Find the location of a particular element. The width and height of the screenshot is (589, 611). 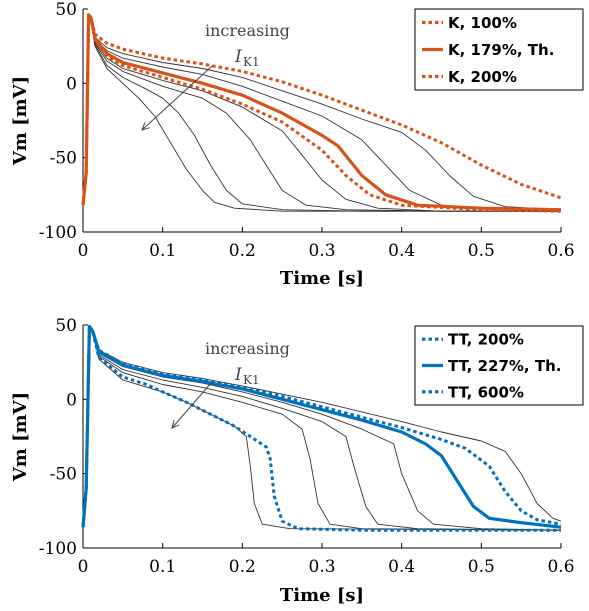

legend-entry: K, 100% is located at coordinates (482, 23).